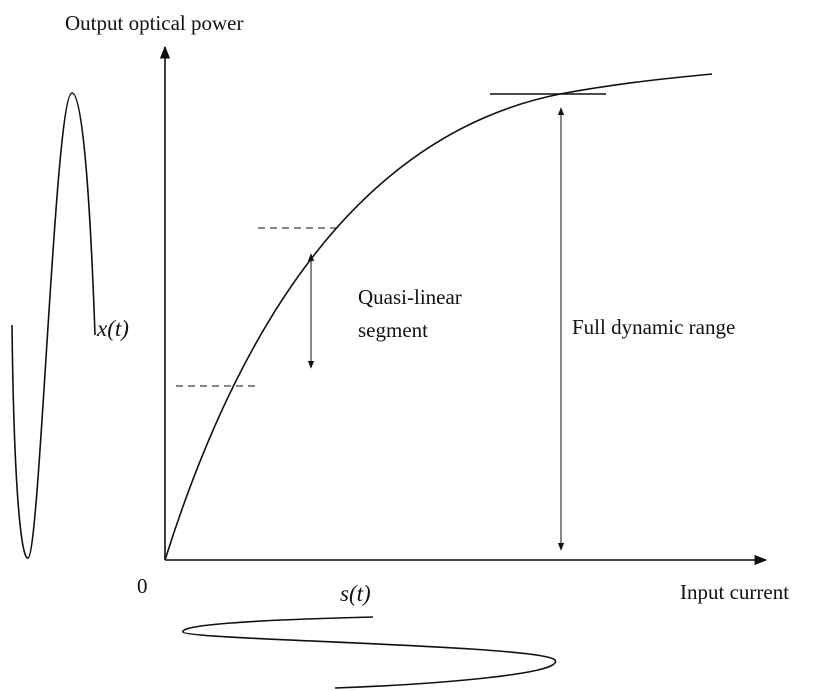  Describe the element at coordinates (653, 327) in the screenshot. I see `full-range-label: Full dynamic range` at that location.